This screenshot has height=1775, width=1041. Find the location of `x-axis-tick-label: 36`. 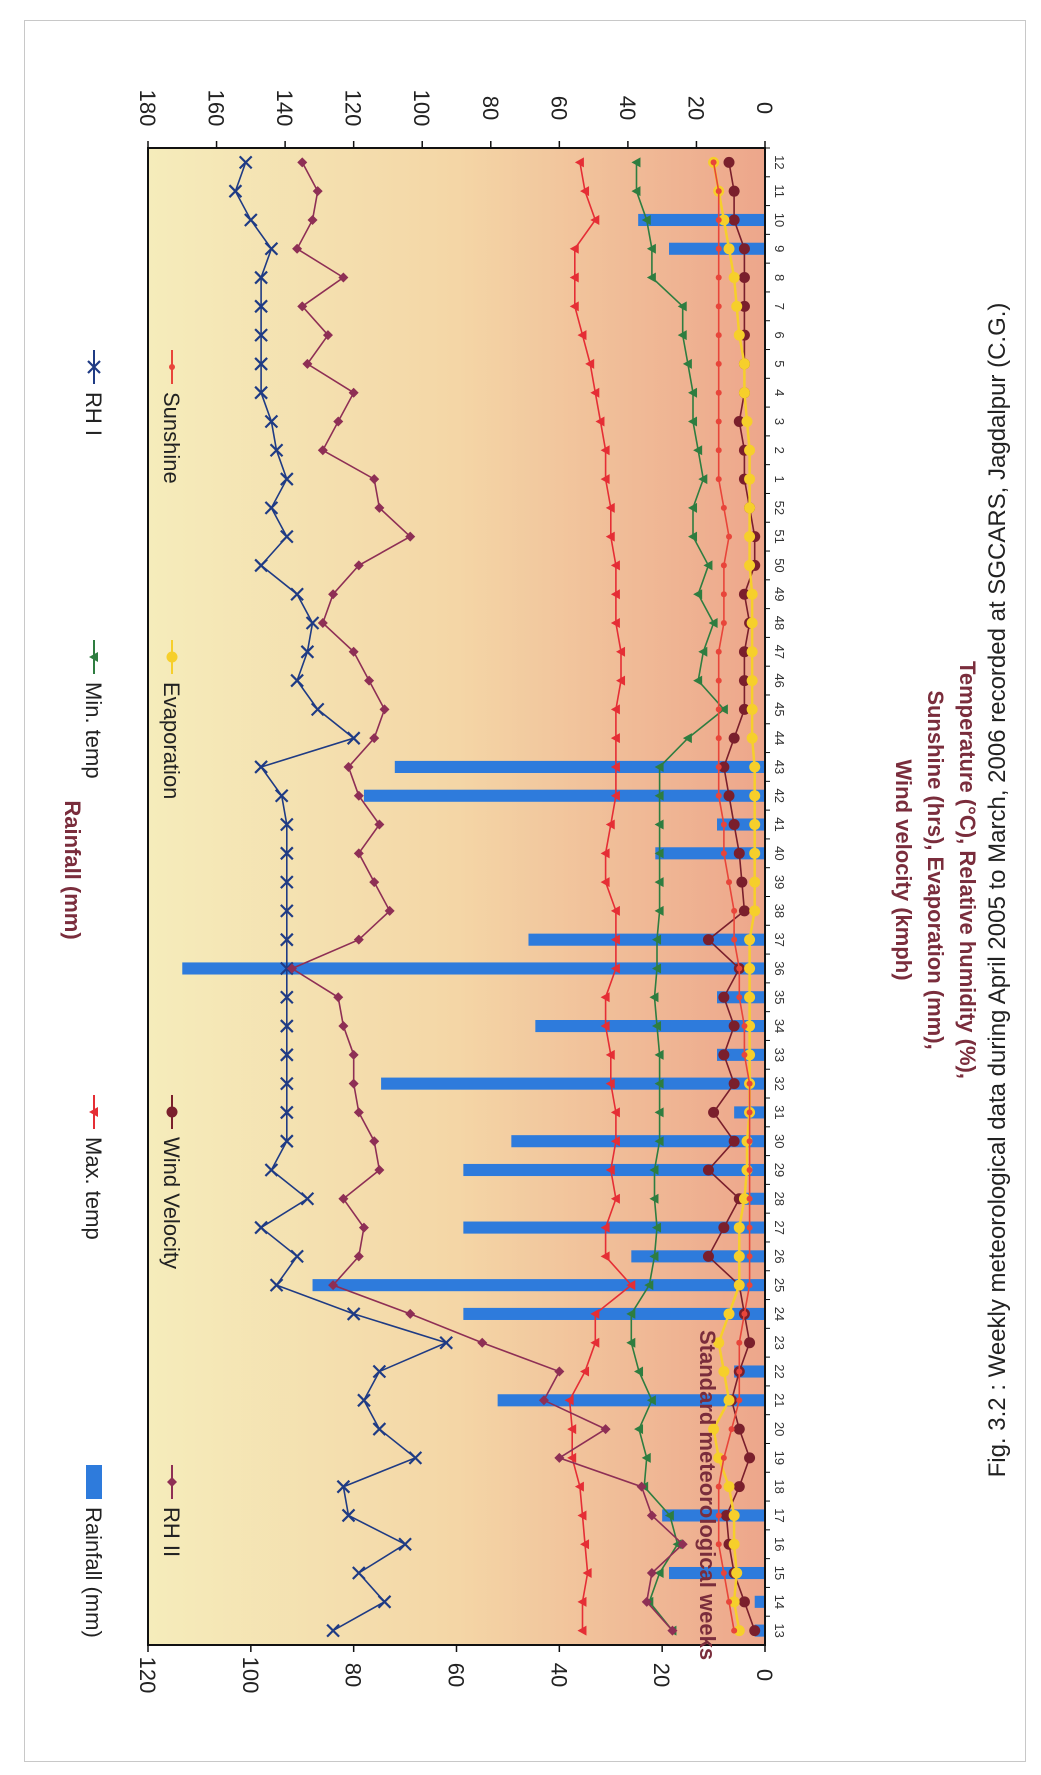

x-axis-tick-label: 36 is located at coordinates (779, 968).